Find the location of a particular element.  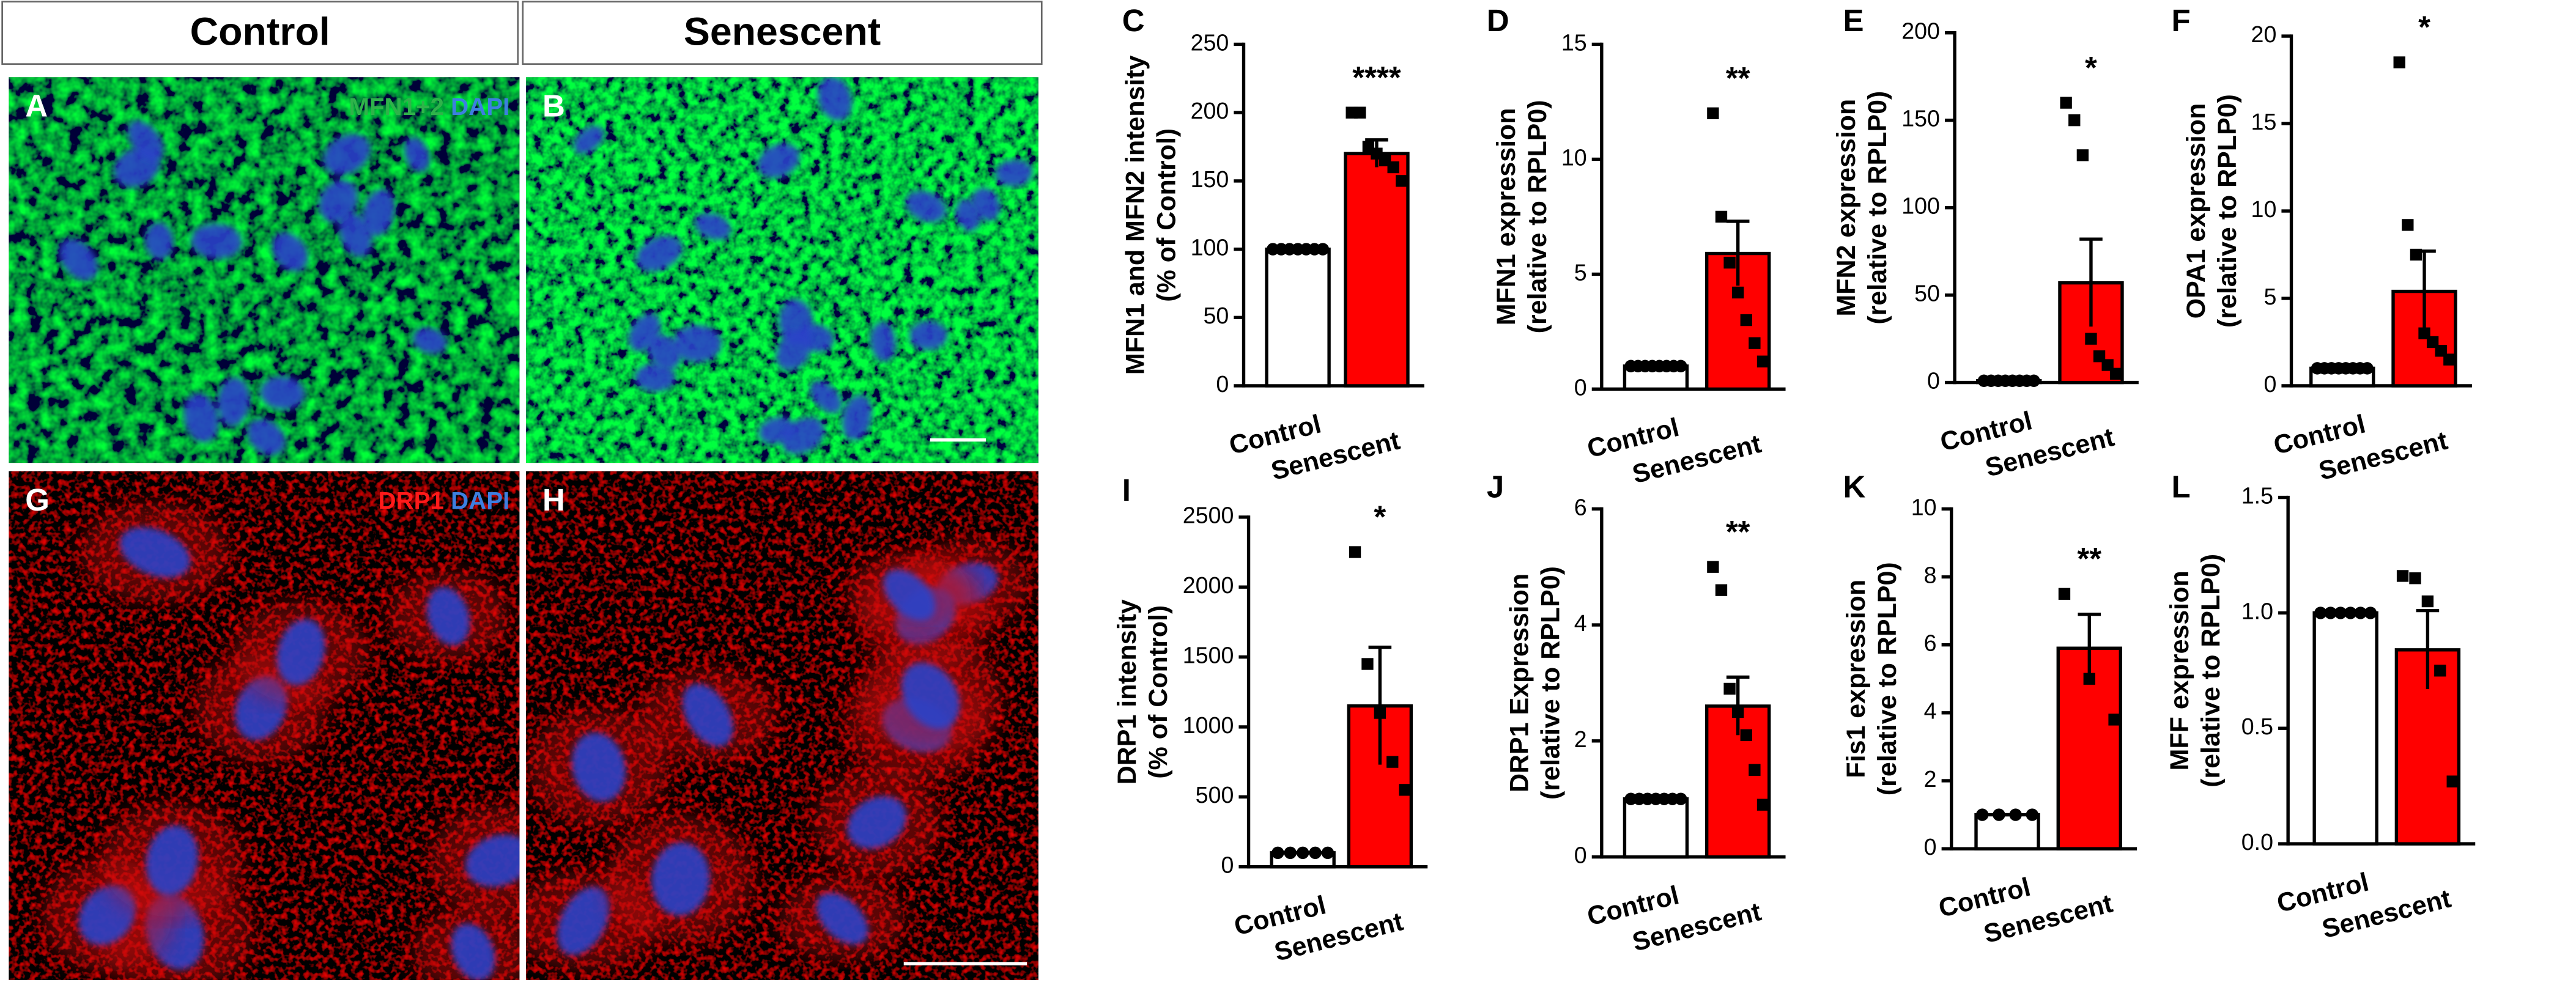

y-tick-label: 150 is located at coordinates (1920, 118).